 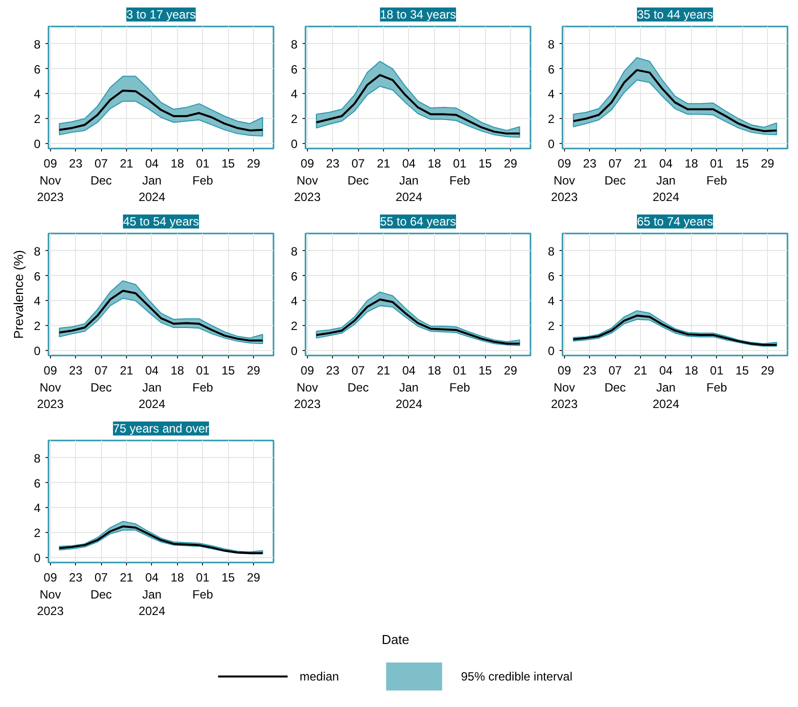 What do you see at coordinates (161, 15) in the screenshot?
I see `chart-title: 3 to 17 years` at bounding box center [161, 15].